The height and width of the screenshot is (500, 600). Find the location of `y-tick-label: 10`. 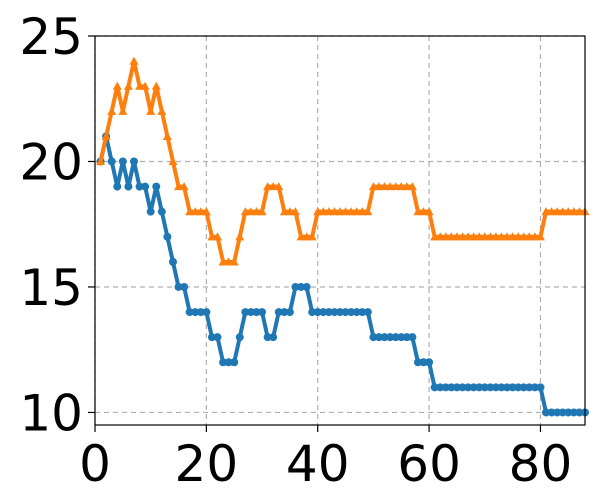

y-tick-label: 10 is located at coordinates (51, 413).